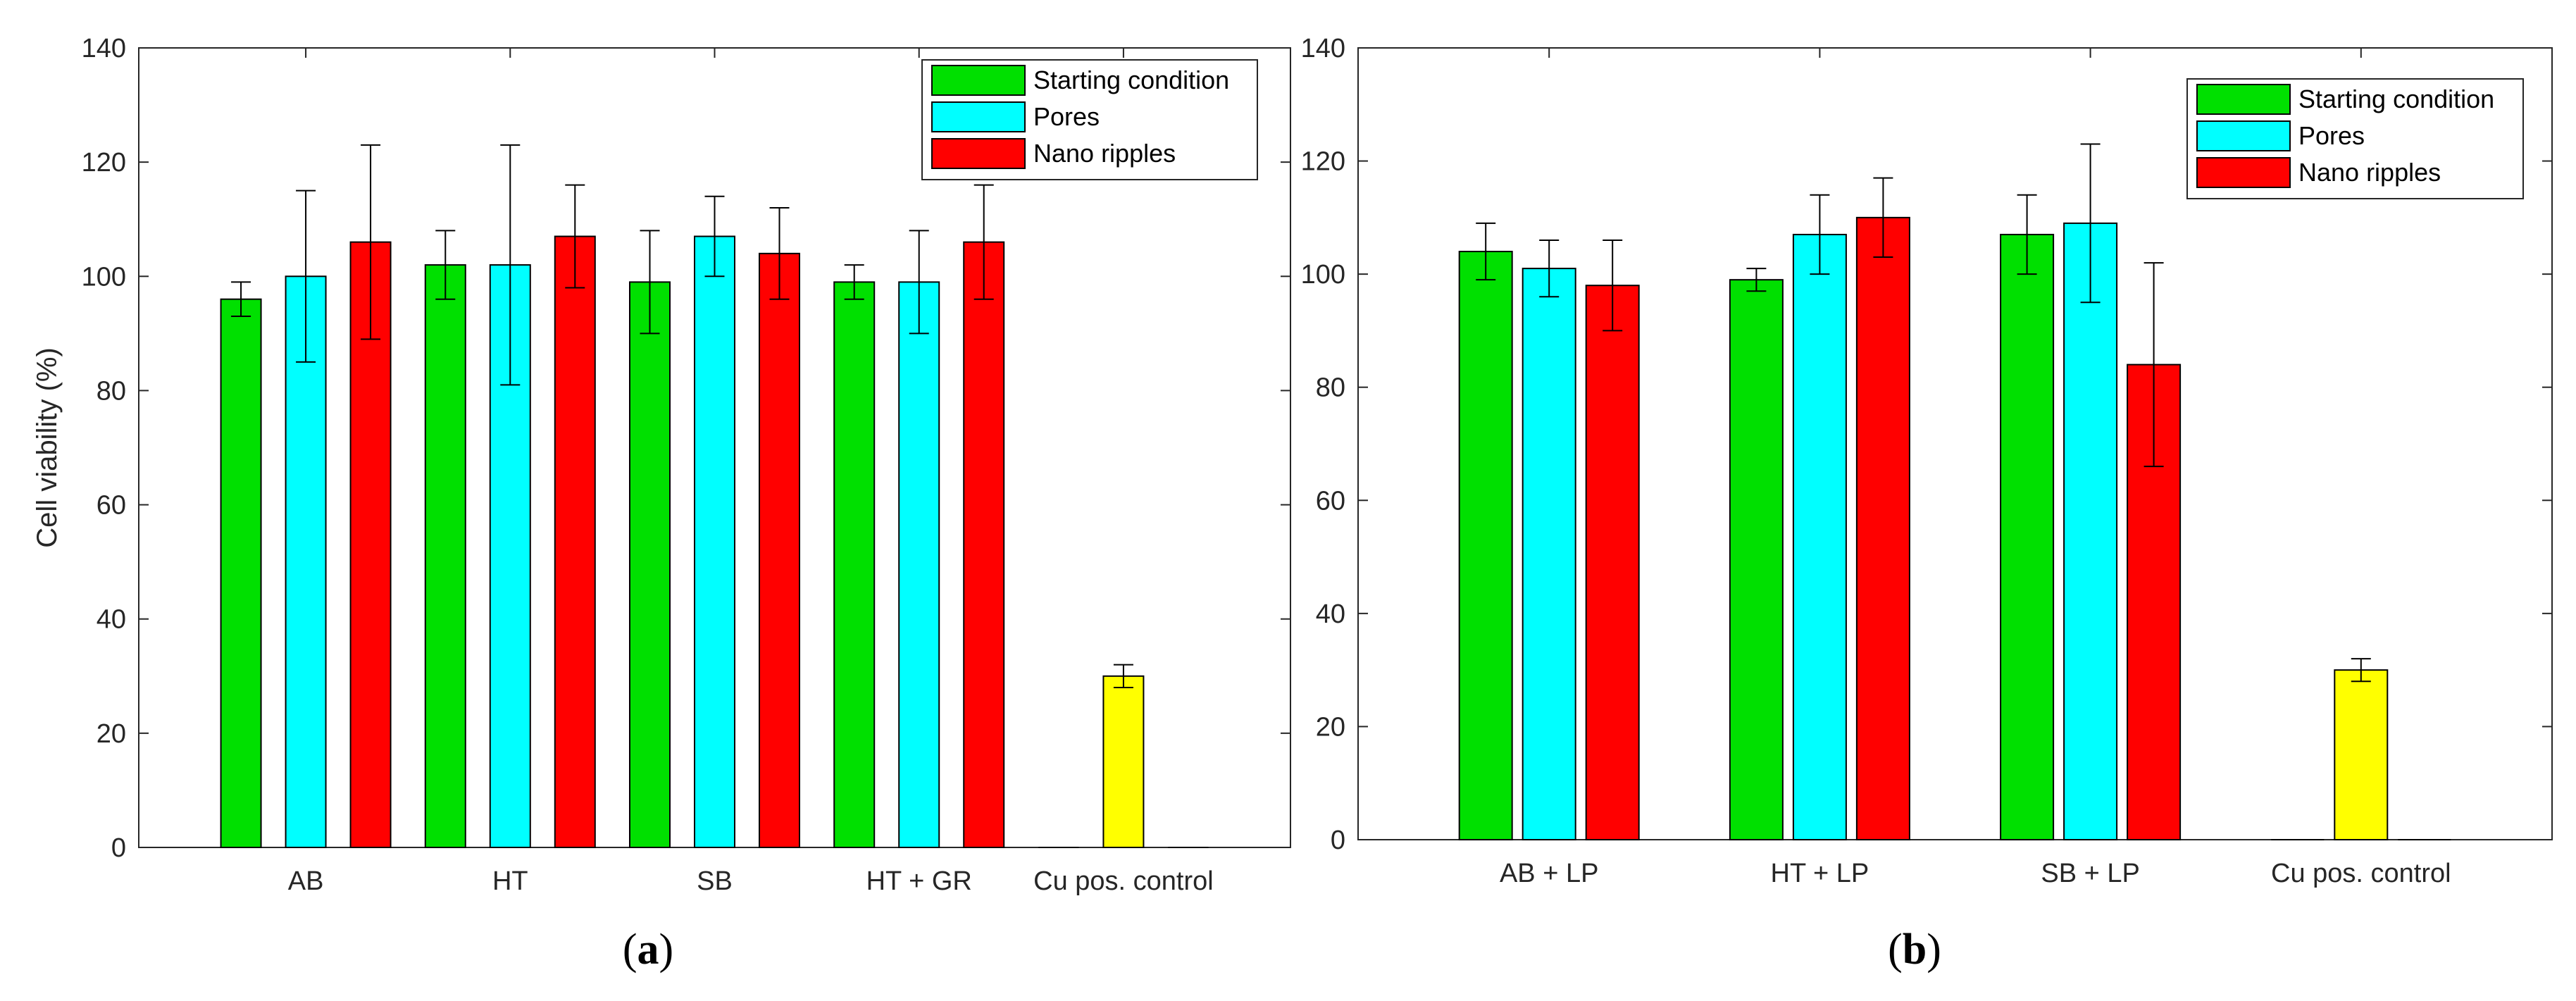  I want to click on x-tick-label: SB + LP, so click(2090, 874).